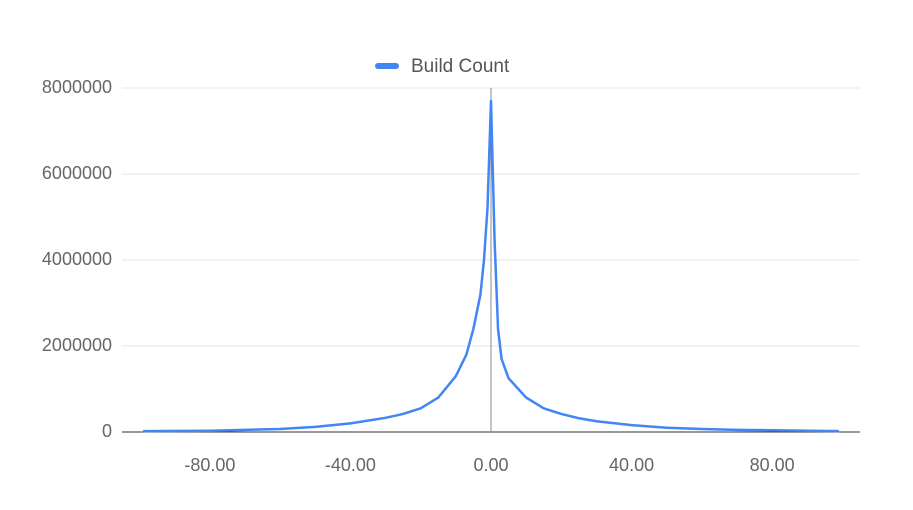 The height and width of the screenshot is (510, 913). Describe the element at coordinates (77, 259) in the screenshot. I see `y-tick-label: 4000000` at that location.